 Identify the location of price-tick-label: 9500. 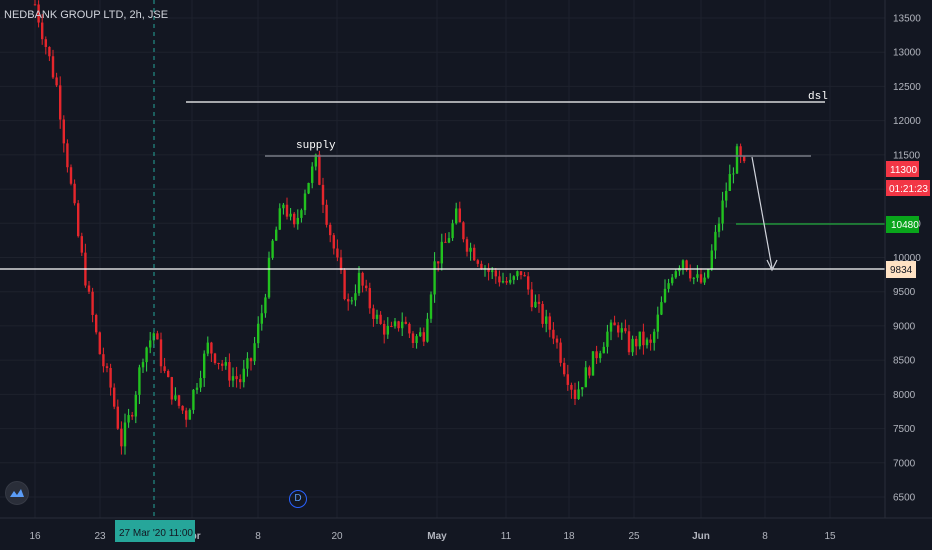
(904, 292).